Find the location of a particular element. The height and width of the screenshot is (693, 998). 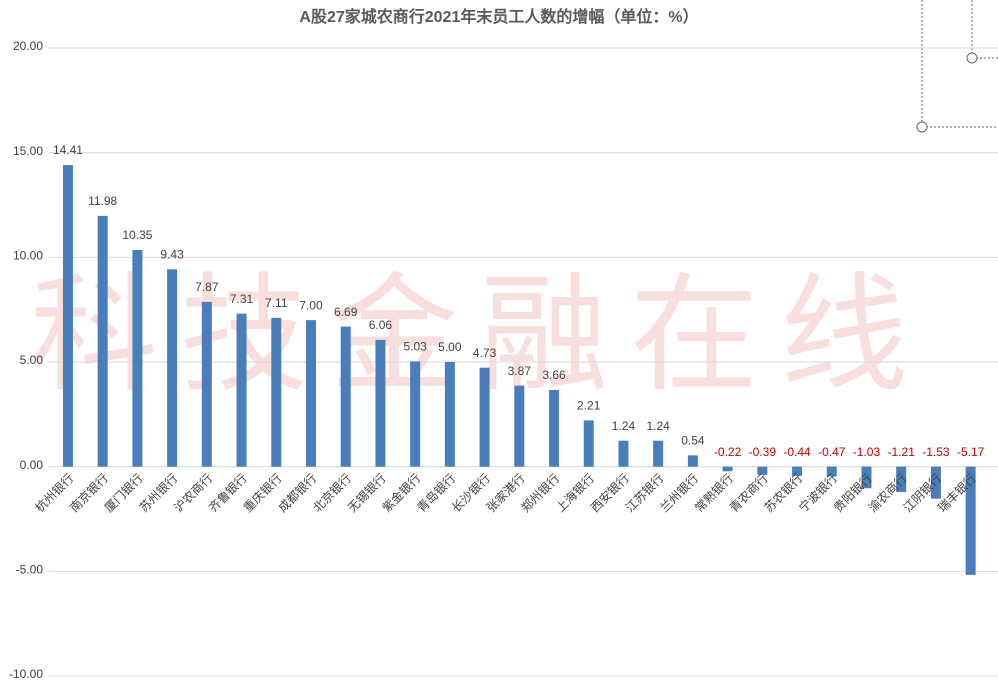

value-label: 3.87 is located at coordinates (520, 371).